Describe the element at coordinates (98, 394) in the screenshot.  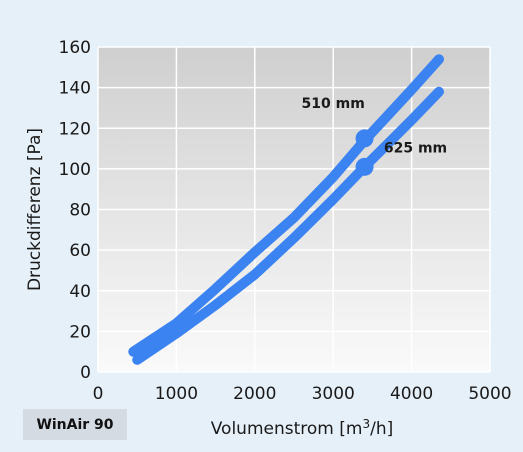
I see `x-tick-label: 0` at that location.